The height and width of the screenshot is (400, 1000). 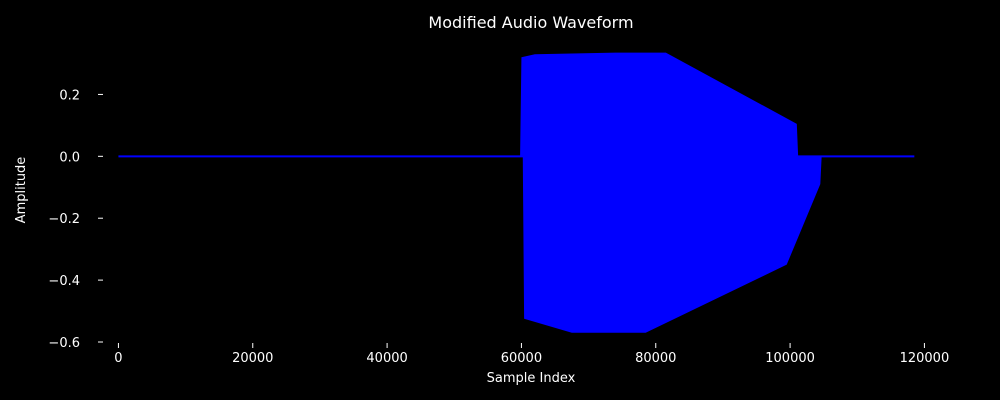 What do you see at coordinates (69, 157) in the screenshot?
I see `y-tick-label: 0.0` at bounding box center [69, 157].